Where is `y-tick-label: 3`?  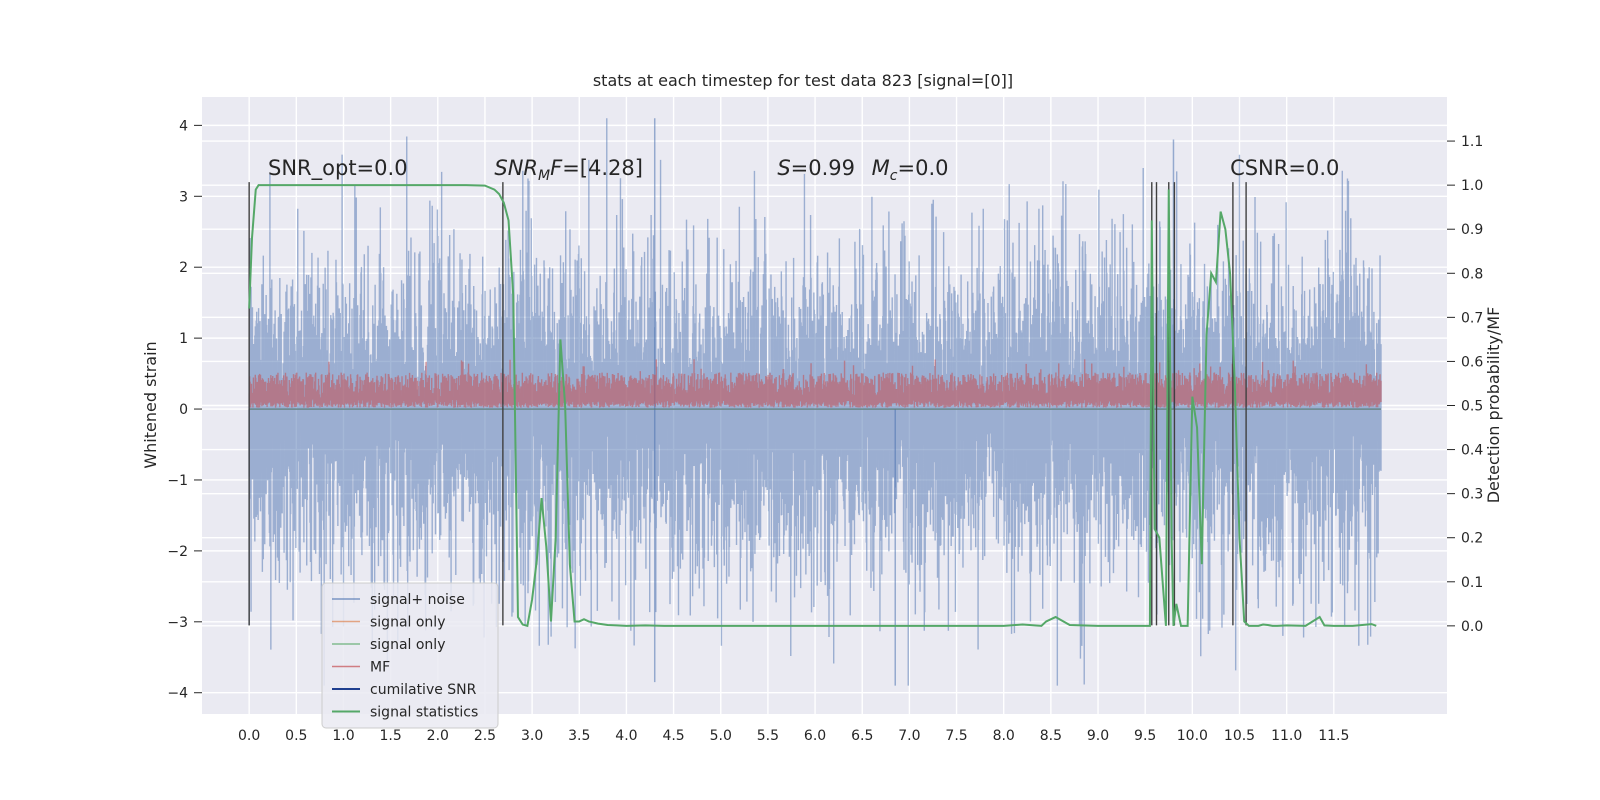
y-tick-label: 3 is located at coordinates (183, 197).